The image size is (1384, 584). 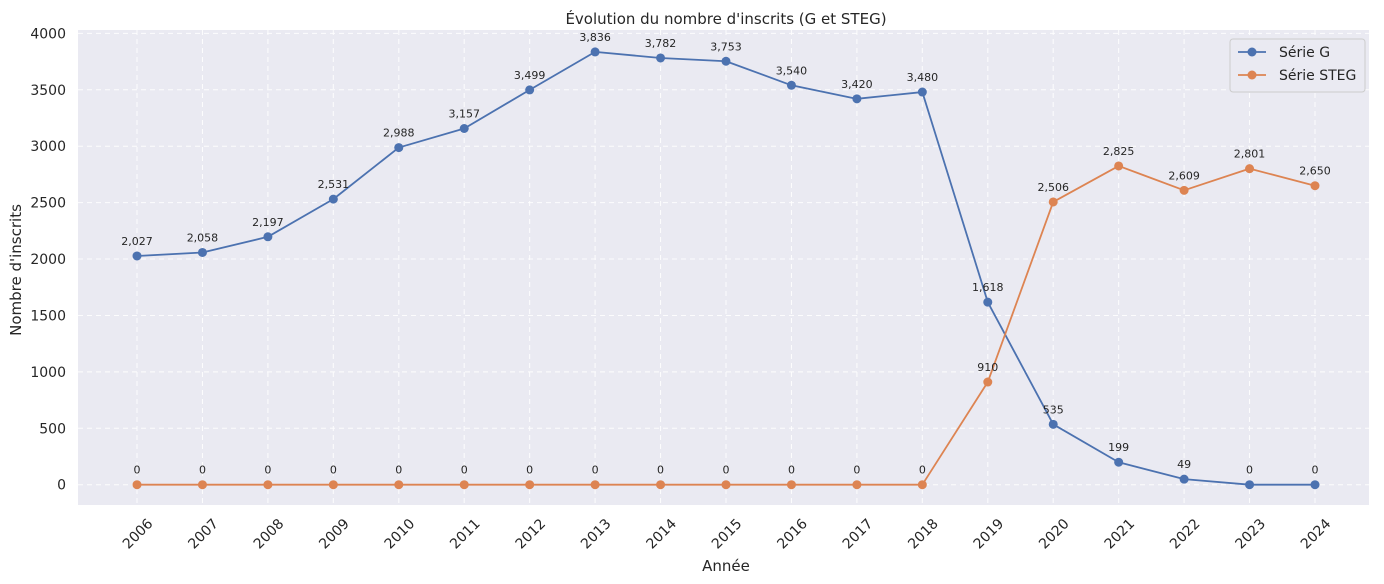 What do you see at coordinates (988, 287) in the screenshot?
I see `data-label: 1,618` at bounding box center [988, 287].